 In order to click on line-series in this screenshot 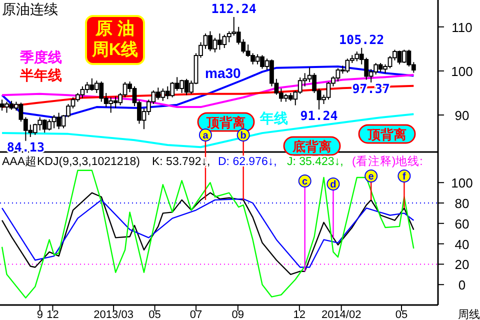, I will do `click(208, 96)`.